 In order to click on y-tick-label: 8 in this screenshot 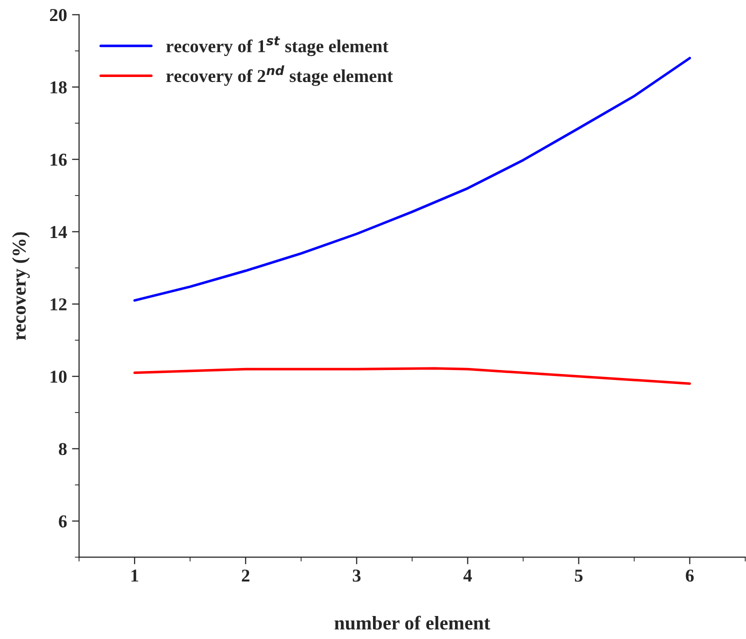, I will do `click(62, 449)`.